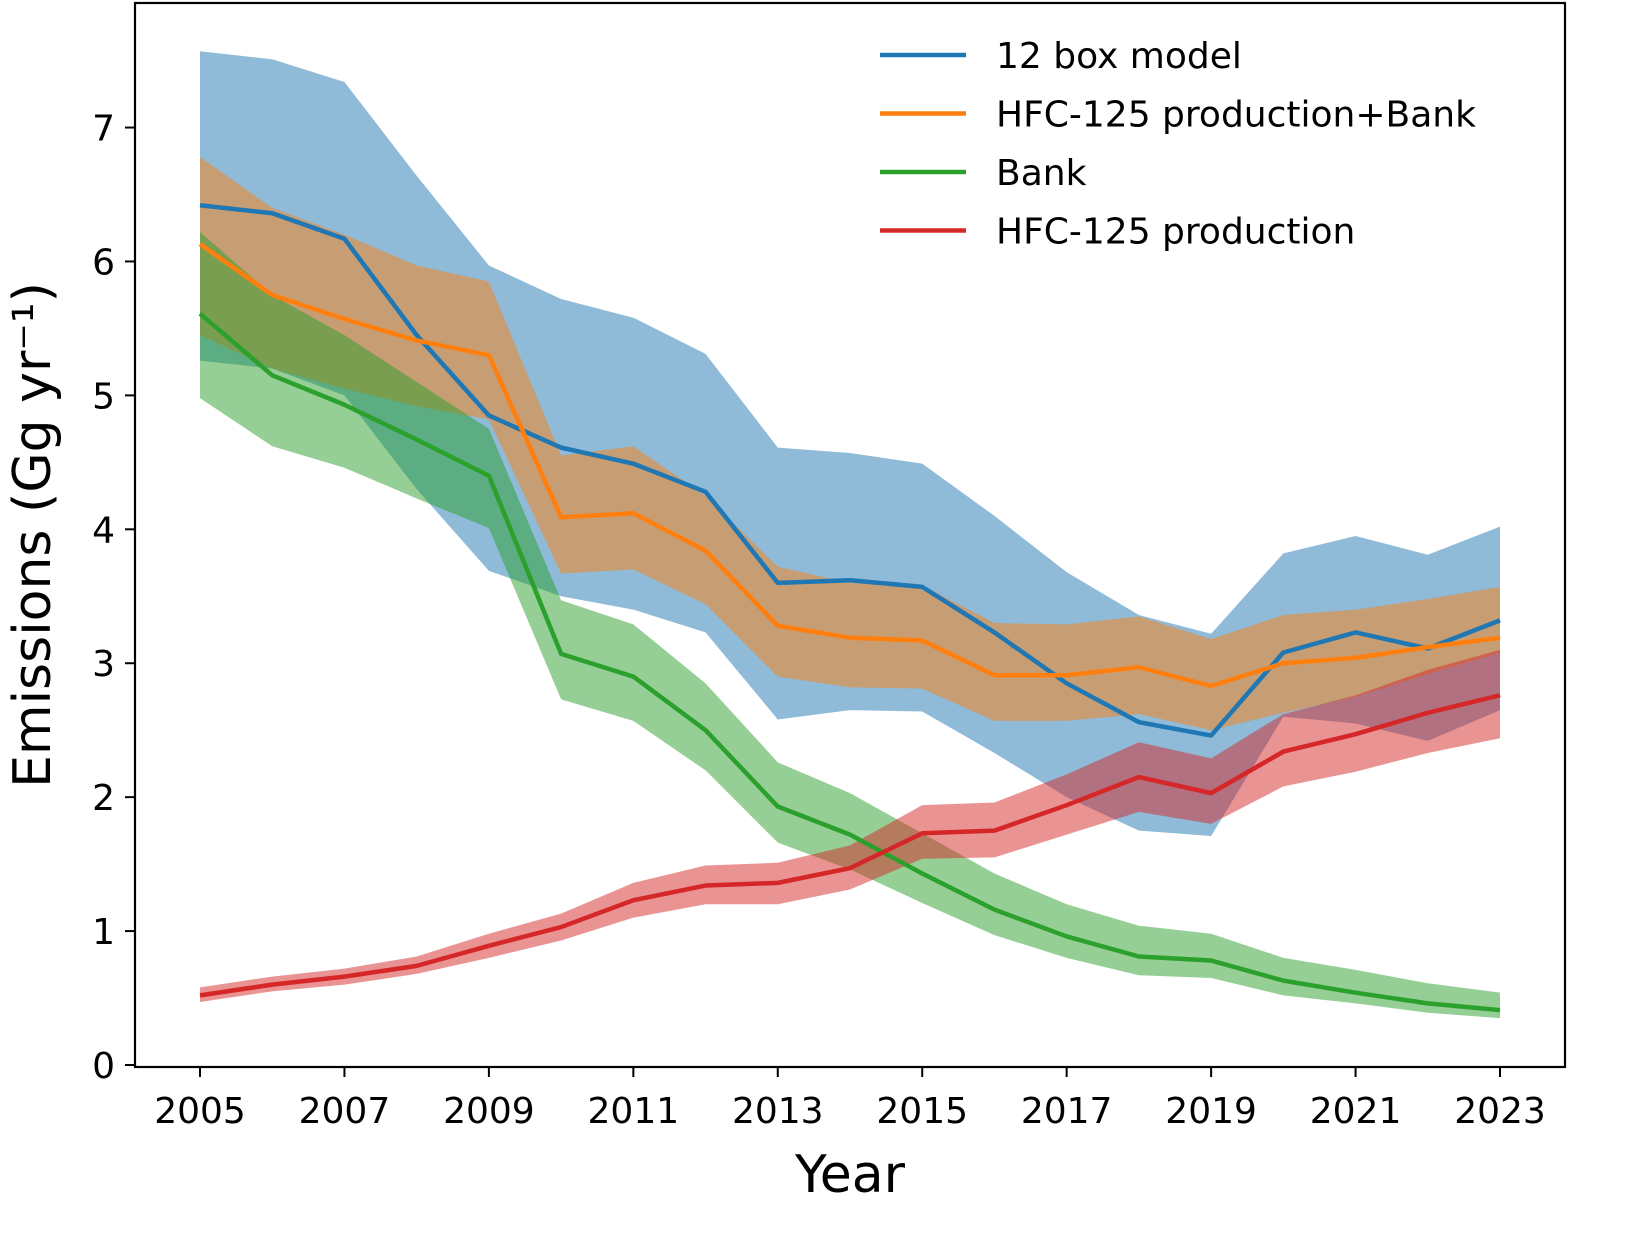 The width and height of the screenshot is (1632, 1248). Describe the element at coordinates (850, 1099) in the screenshot. I see `x-axis: 2005 2007 2009 2011 2013 2015 2017 2019 2021 2023` at that location.